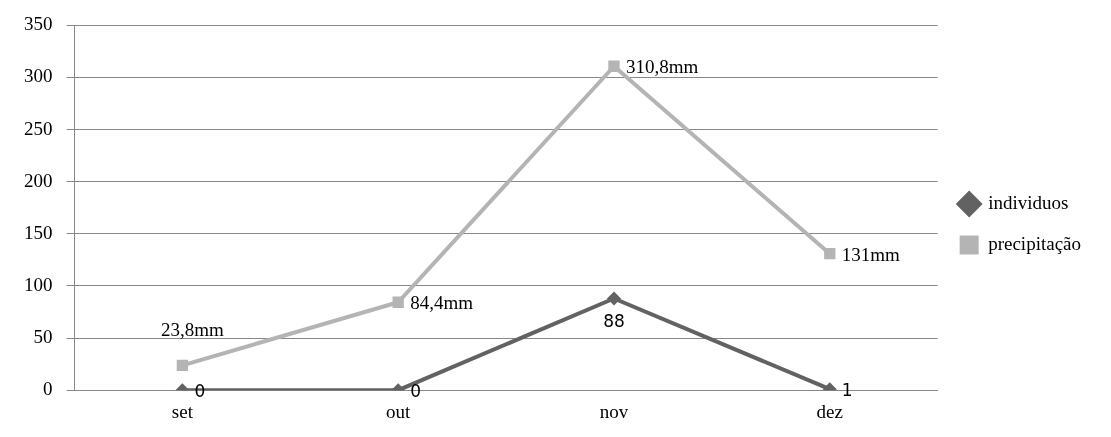 The image size is (1111, 437). I want to click on x-tick-label: set, so click(182, 411).